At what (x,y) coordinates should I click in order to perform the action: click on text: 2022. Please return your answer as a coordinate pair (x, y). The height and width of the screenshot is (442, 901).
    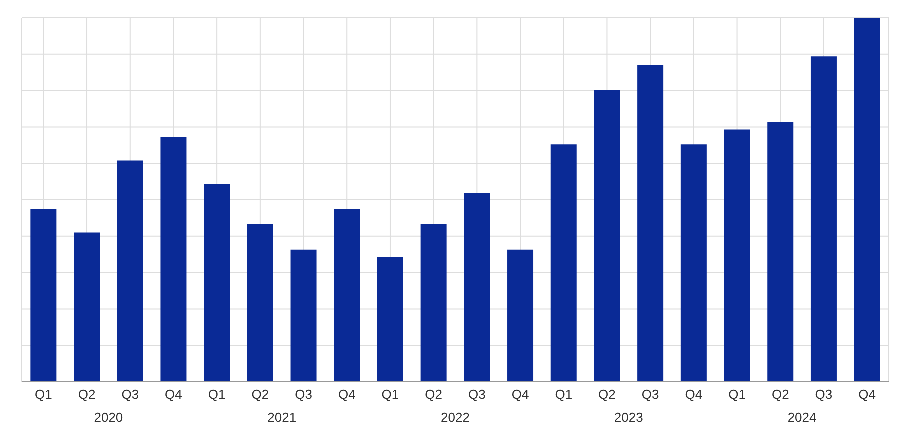
    Looking at the image, I should click on (455, 417).